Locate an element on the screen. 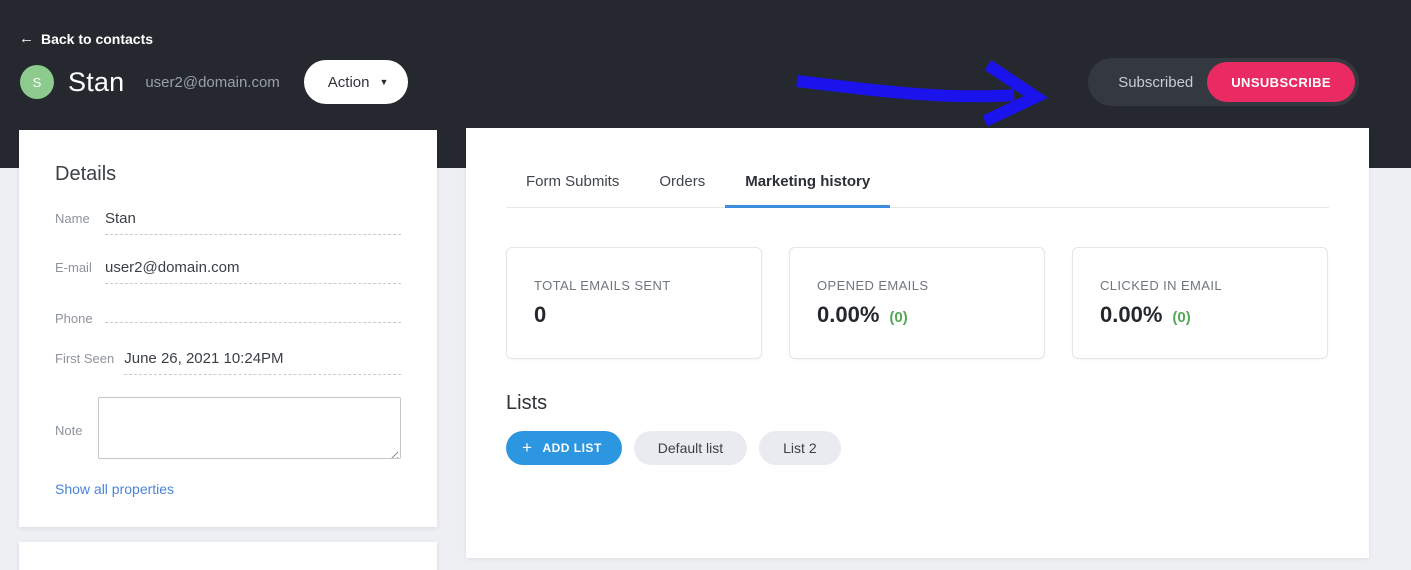 This screenshot has width=1411, height=570. back-to-contacts-link: ← Back to contacts is located at coordinates (86, 38).